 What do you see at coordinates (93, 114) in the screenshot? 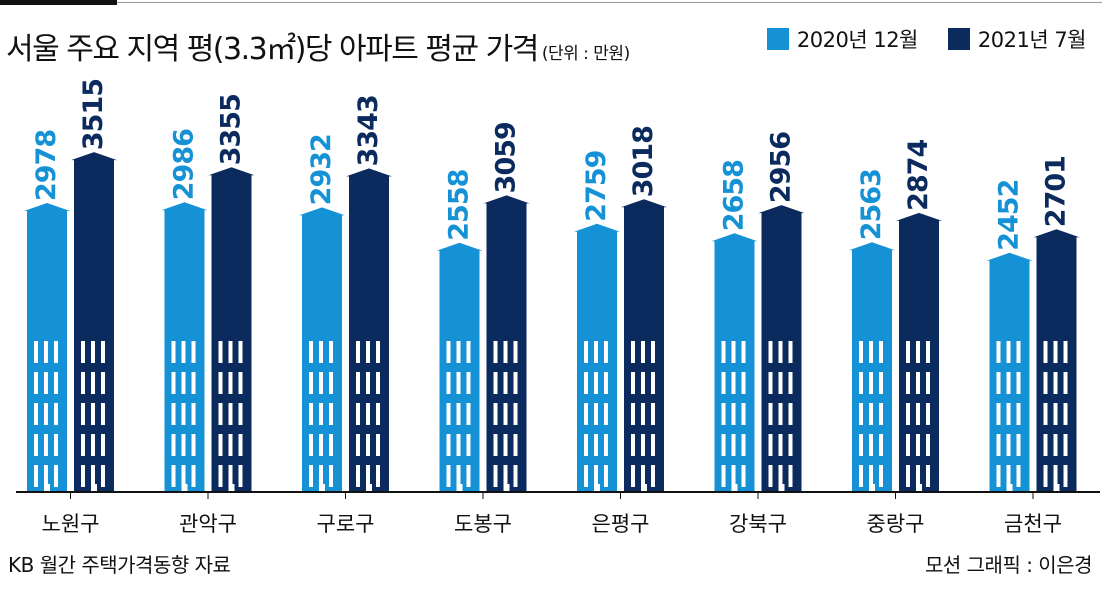
I see `value-label-2021-07-0: 3515` at bounding box center [93, 114].